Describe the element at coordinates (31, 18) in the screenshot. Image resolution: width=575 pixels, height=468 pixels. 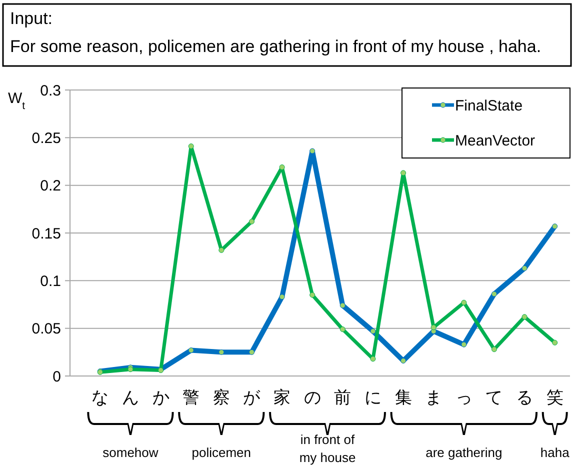
I see `chart-title: Input:` at that location.